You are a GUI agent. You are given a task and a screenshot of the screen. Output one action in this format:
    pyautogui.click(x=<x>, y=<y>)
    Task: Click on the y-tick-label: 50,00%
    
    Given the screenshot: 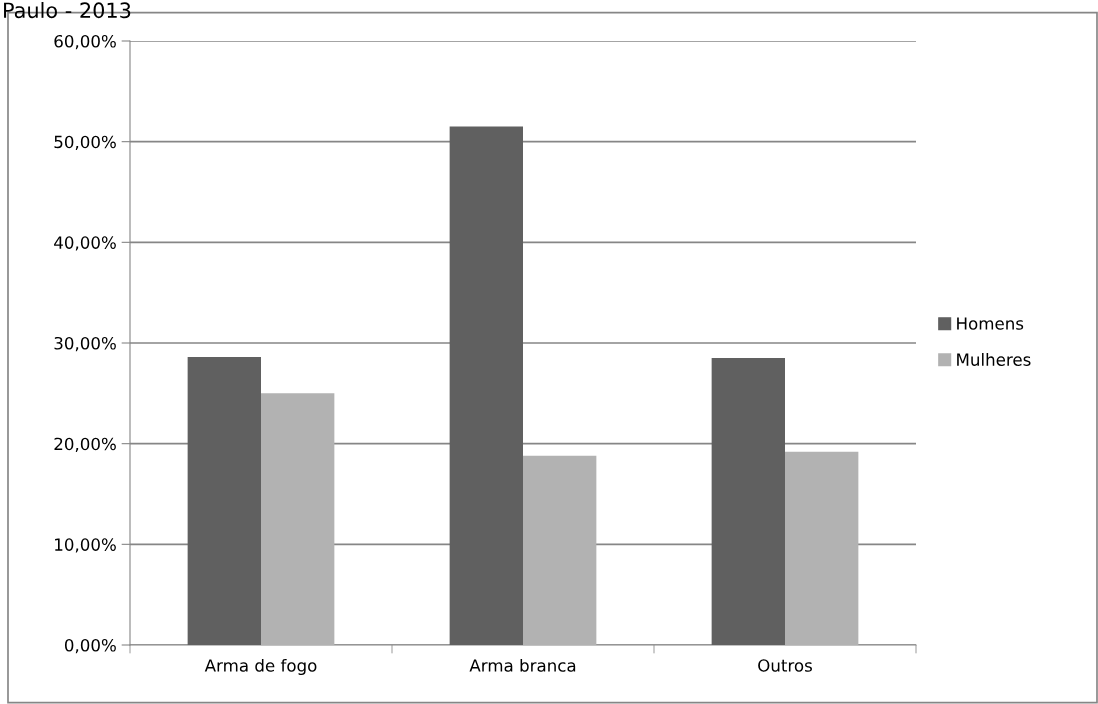 What is the action you would take?
    pyautogui.click(x=85, y=142)
    